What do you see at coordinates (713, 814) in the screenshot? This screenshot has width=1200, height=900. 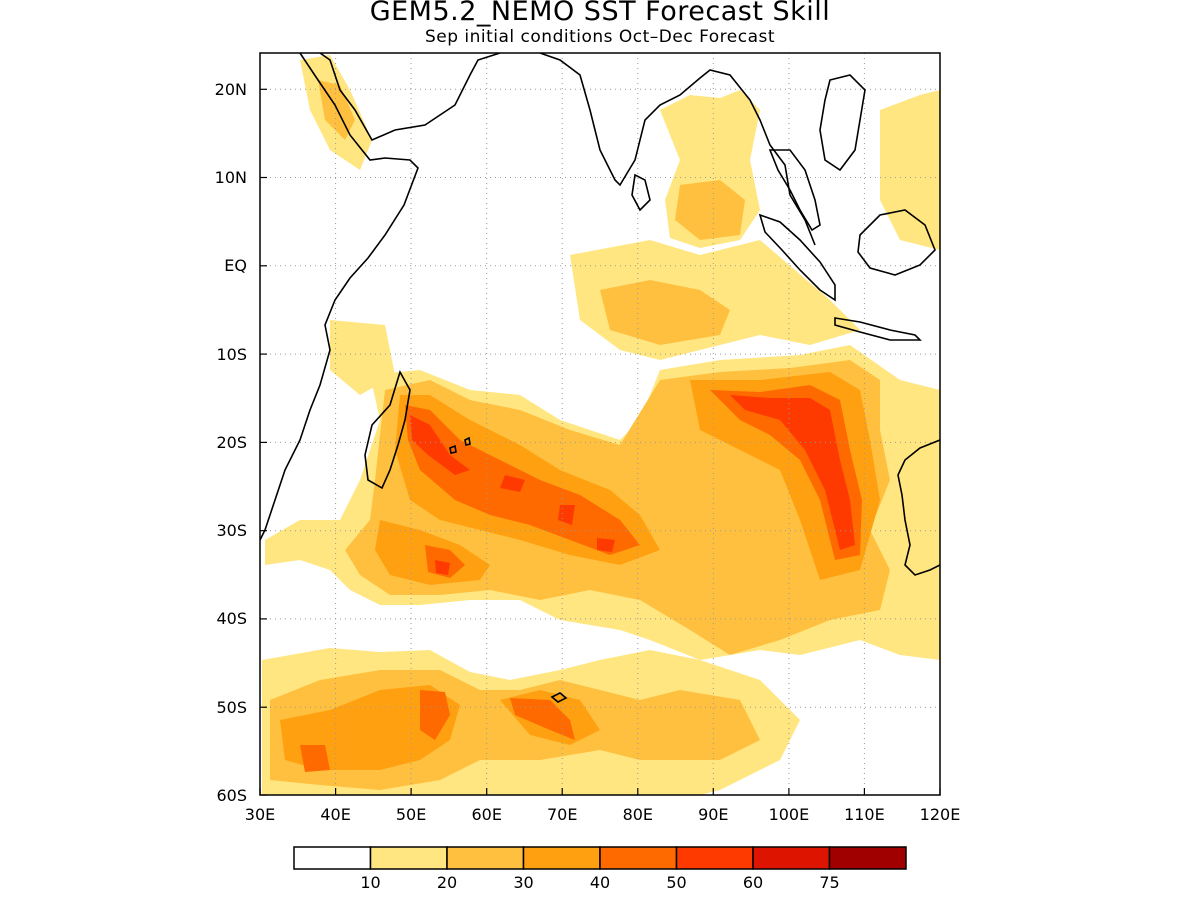 I see `lon-tick-label: 90E` at bounding box center [713, 814].